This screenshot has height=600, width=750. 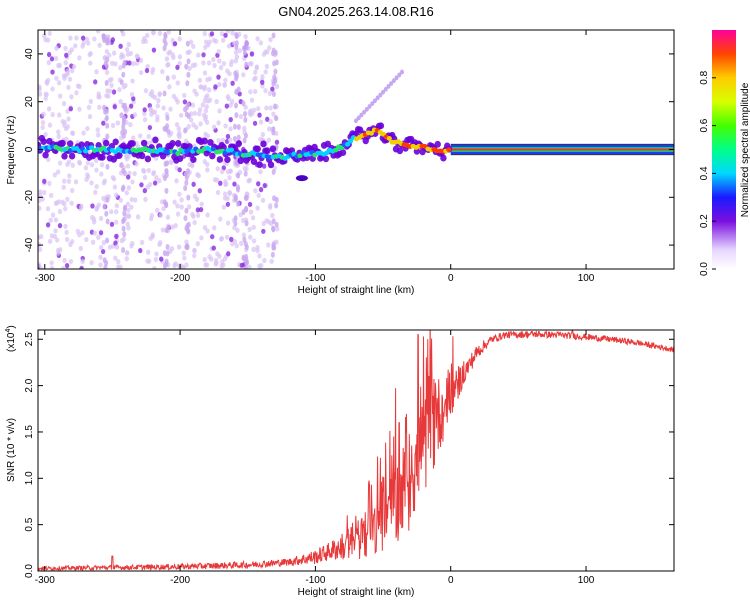 I want to click on snr-x-tick-label: 100, so click(x=586, y=580).